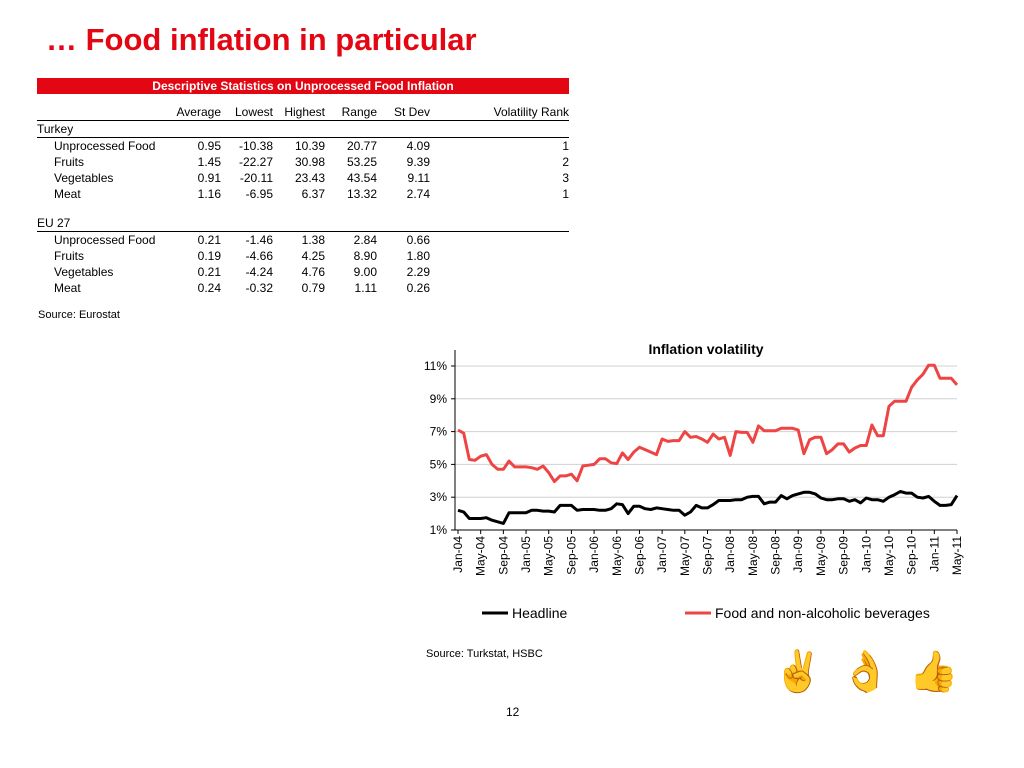  What do you see at coordinates (484, 654) in the screenshot?
I see `chart-source-note: Source: Turkstat, HSBC` at bounding box center [484, 654].